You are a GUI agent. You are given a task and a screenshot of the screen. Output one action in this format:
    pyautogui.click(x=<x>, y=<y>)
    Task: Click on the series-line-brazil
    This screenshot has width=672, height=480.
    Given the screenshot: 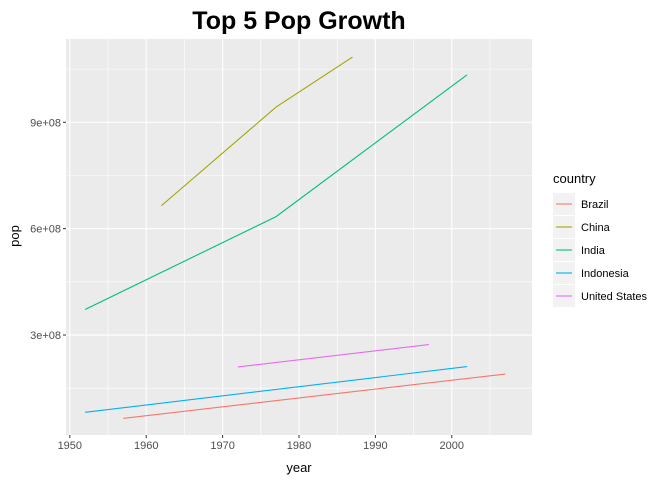 What is the action you would take?
    pyautogui.click(x=314, y=396)
    